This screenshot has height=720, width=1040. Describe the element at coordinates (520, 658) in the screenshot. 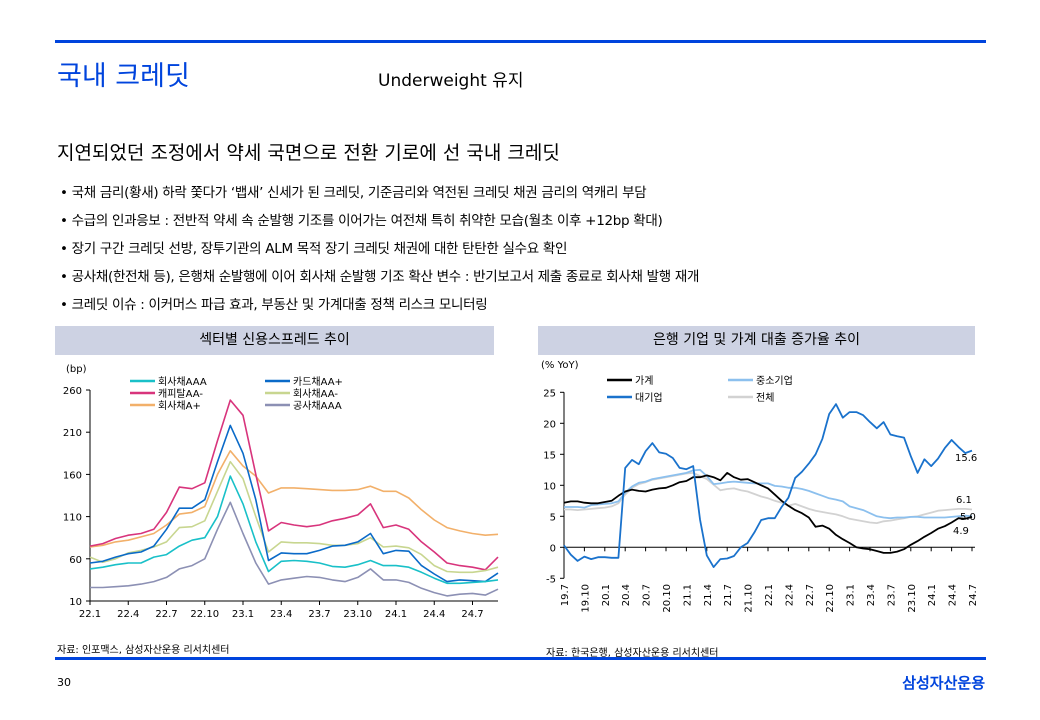

I see `bottom-rule` at that location.